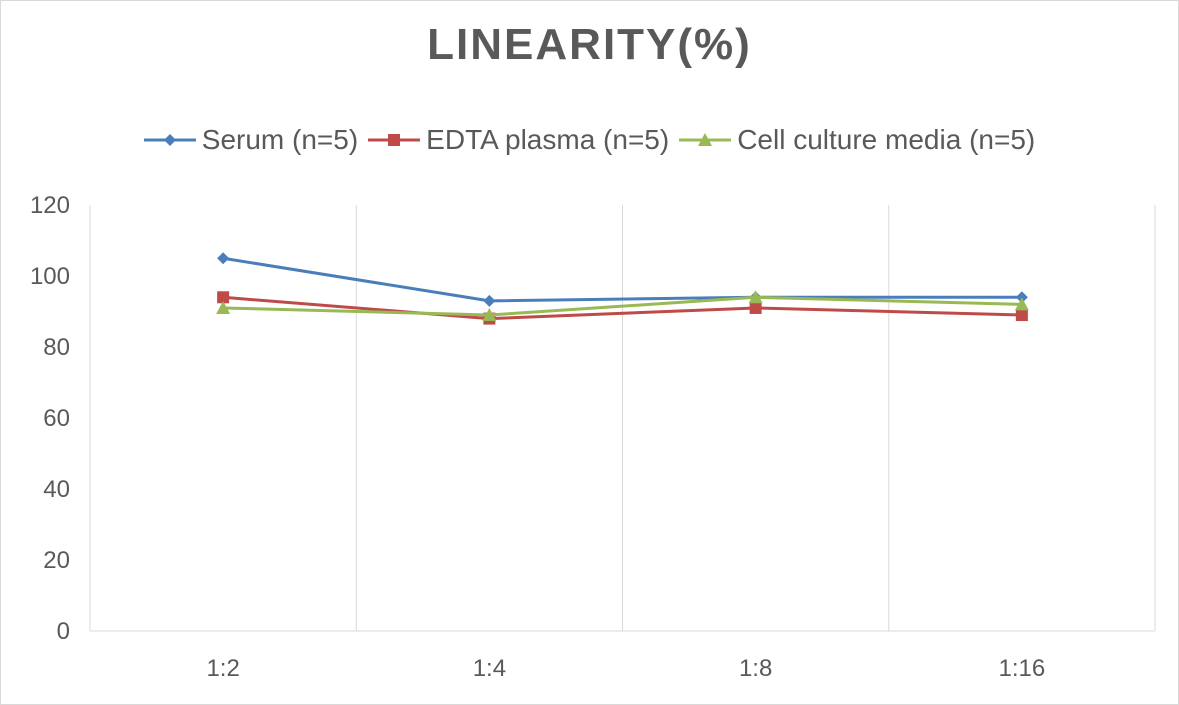 The width and height of the screenshot is (1179, 705). What do you see at coordinates (56, 347) in the screenshot?
I see `y-tick-label: 80` at bounding box center [56, 347].